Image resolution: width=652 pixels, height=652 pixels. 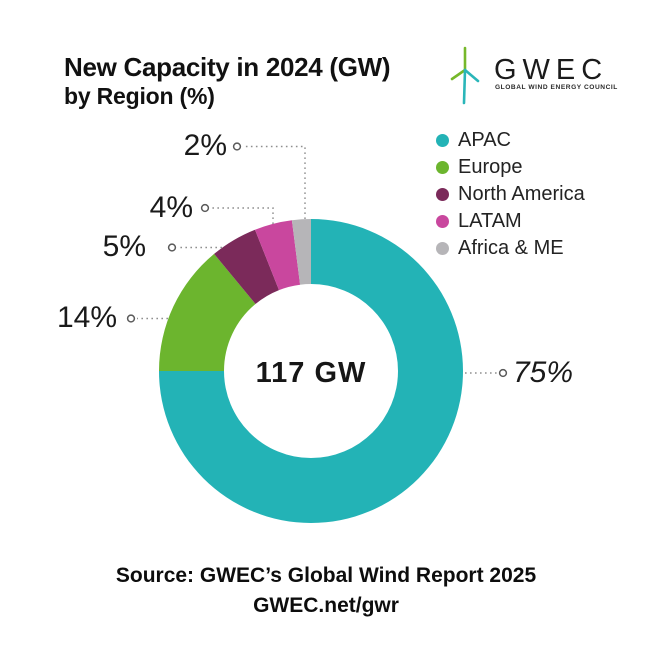 What do you see at coordinates (442, 221) in the screenshot?
I see `legend-swatch-latam` at bounding box center [442, 221].